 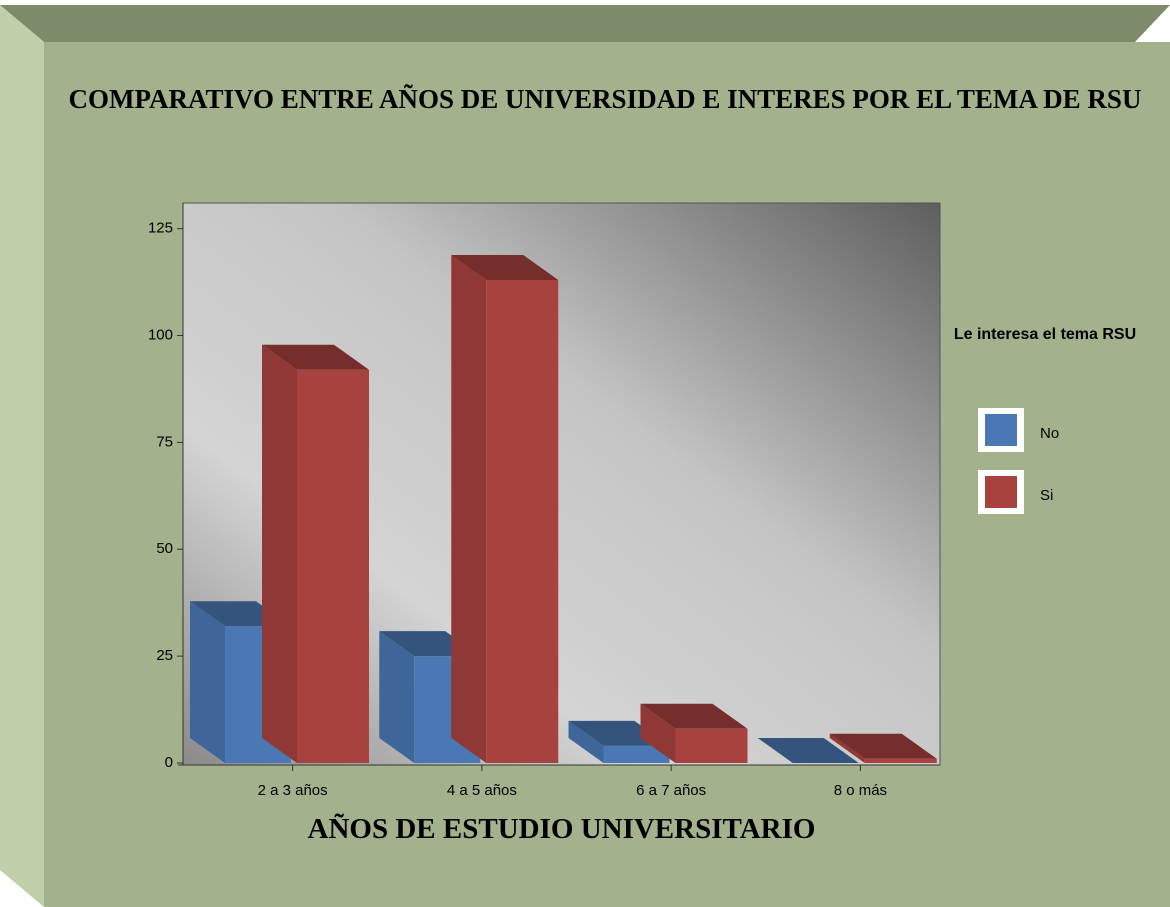 I want to click on y-tick-label: 25, so click(x=164, y=655).